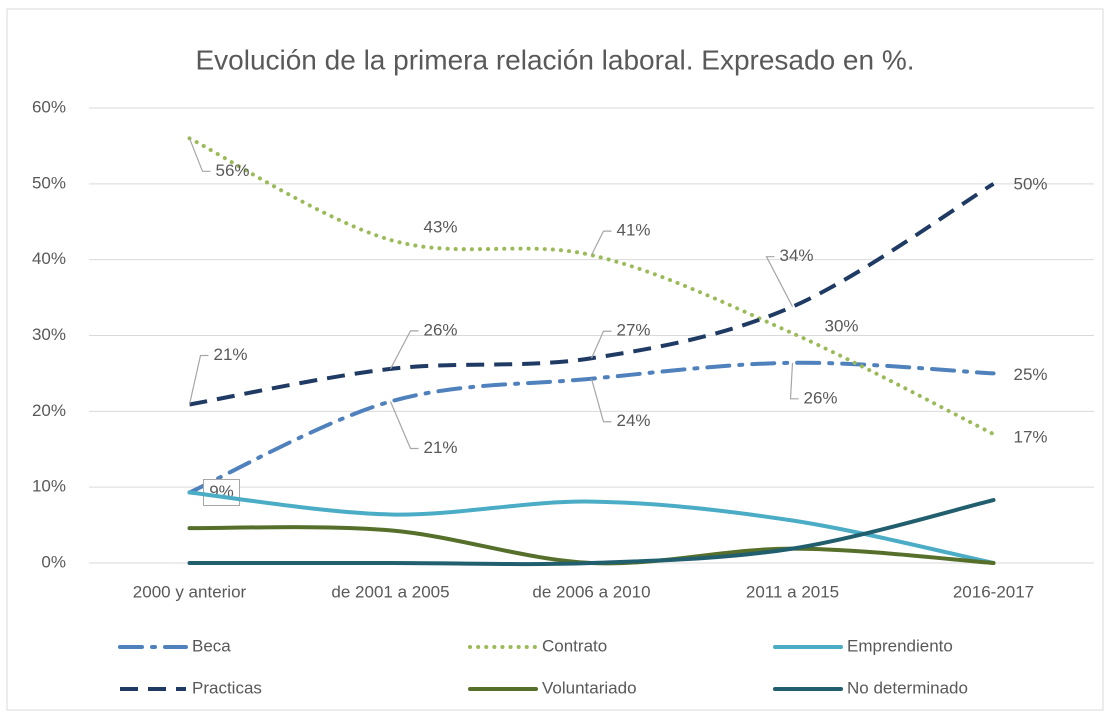  I want to click on x-tick-label: 2011 a 2015, so click(792, 591).